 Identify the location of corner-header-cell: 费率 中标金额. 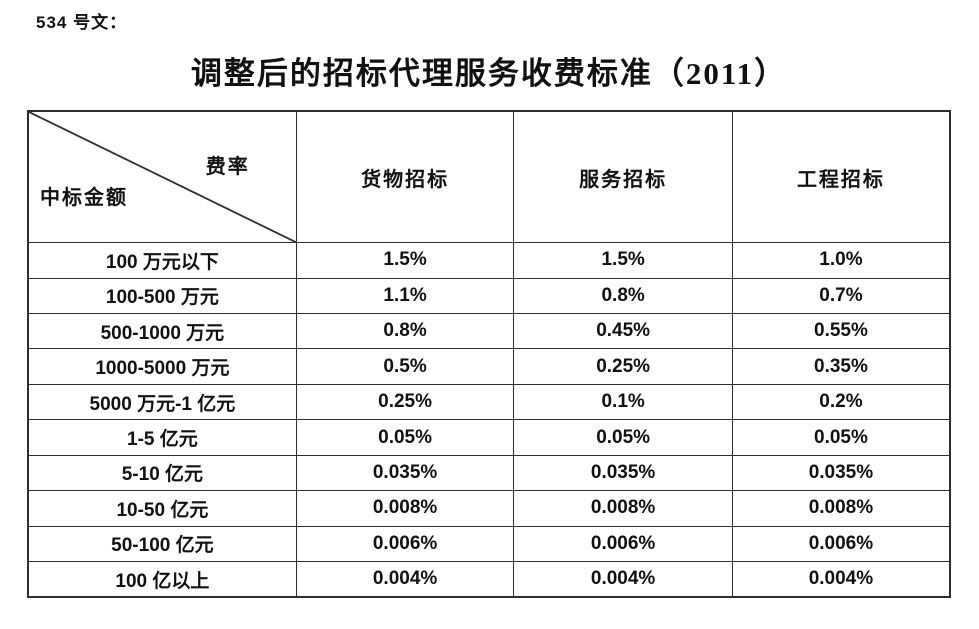
(162, 177).